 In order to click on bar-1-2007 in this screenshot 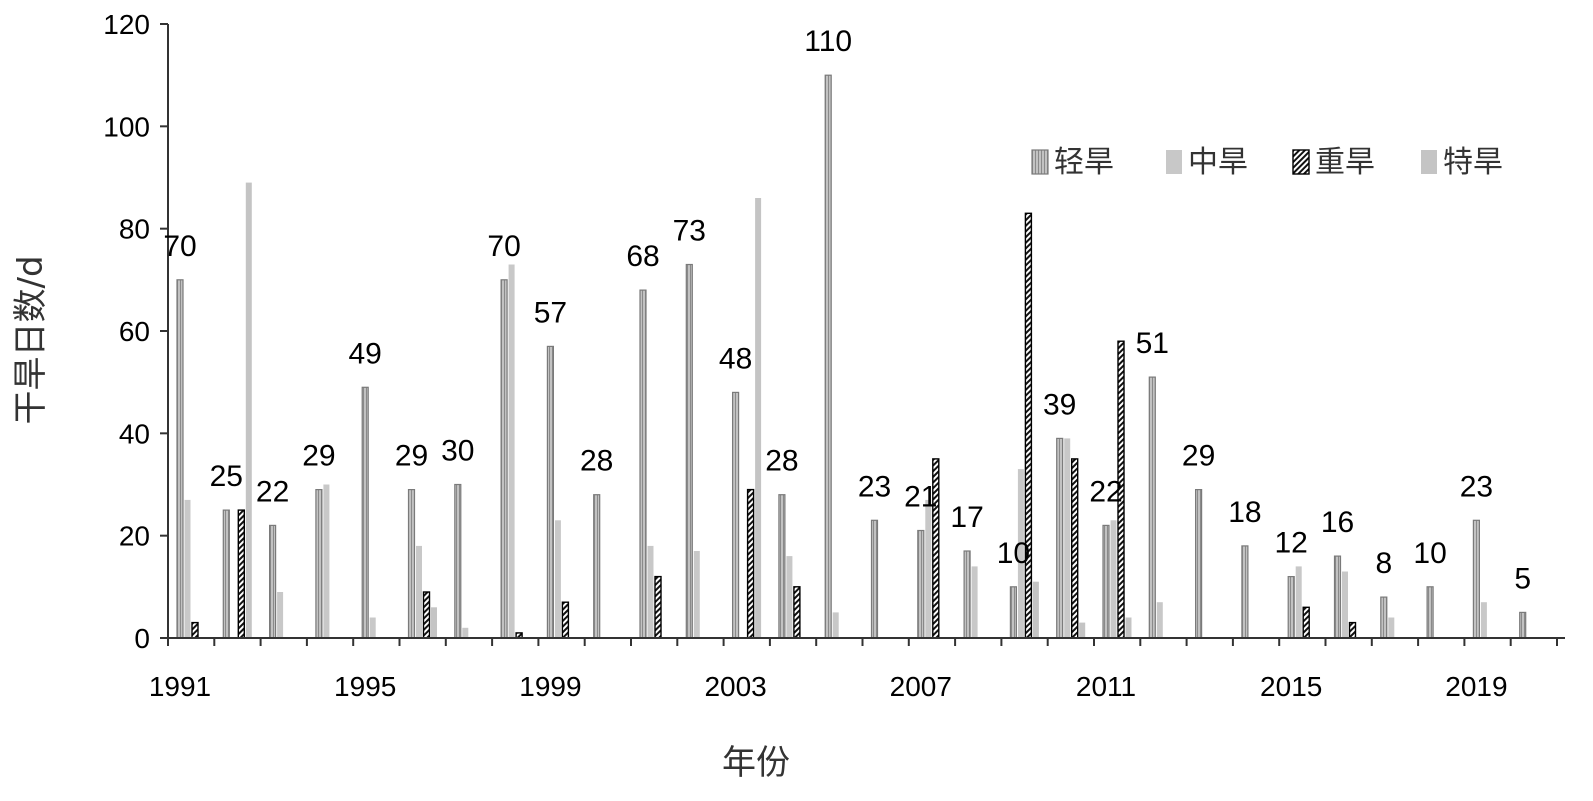, I will do `click(921, 584)`.